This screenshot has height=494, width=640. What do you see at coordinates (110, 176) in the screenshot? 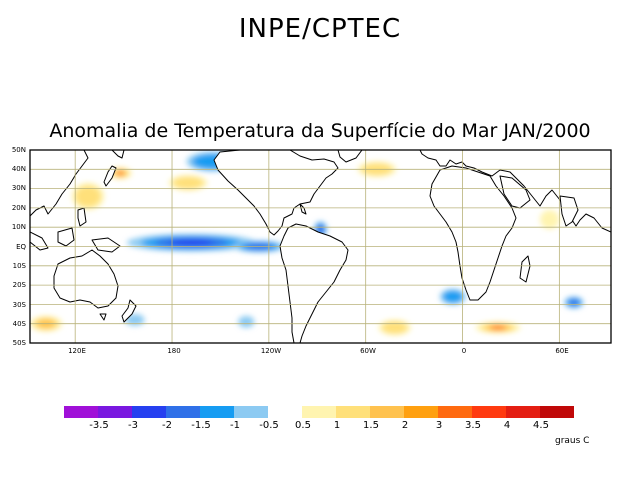
I see `japan-outline` at bounding box center [110, 176].